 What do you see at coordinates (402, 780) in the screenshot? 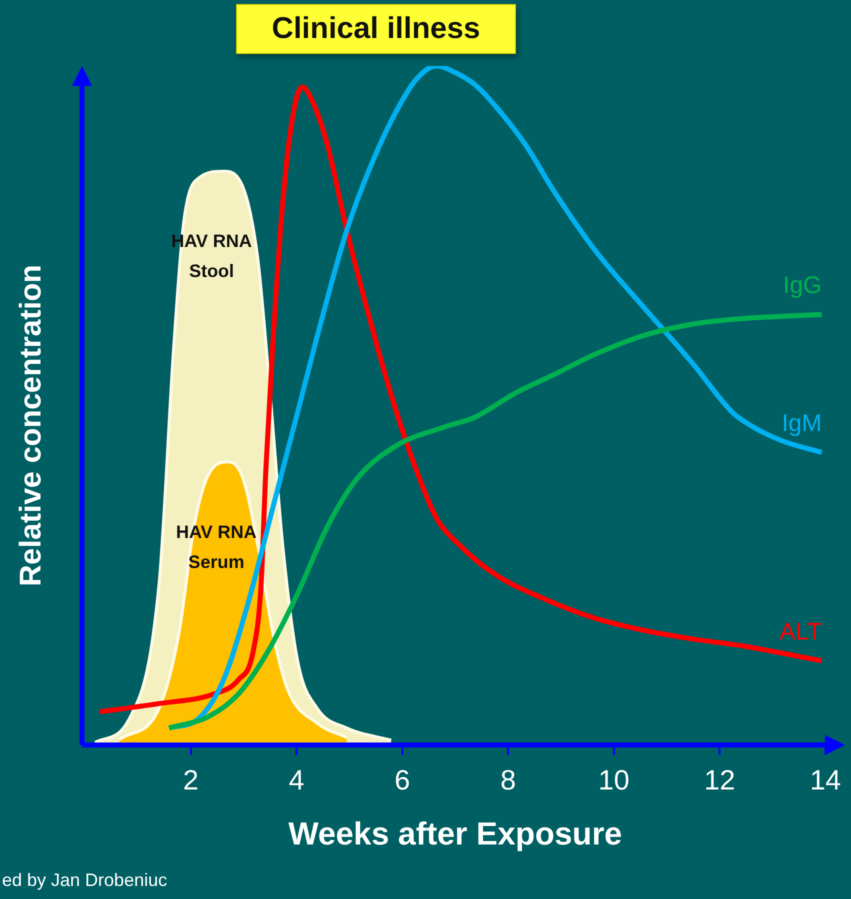
I see `x-tick-label: 6` at bounding box center [402, 780].